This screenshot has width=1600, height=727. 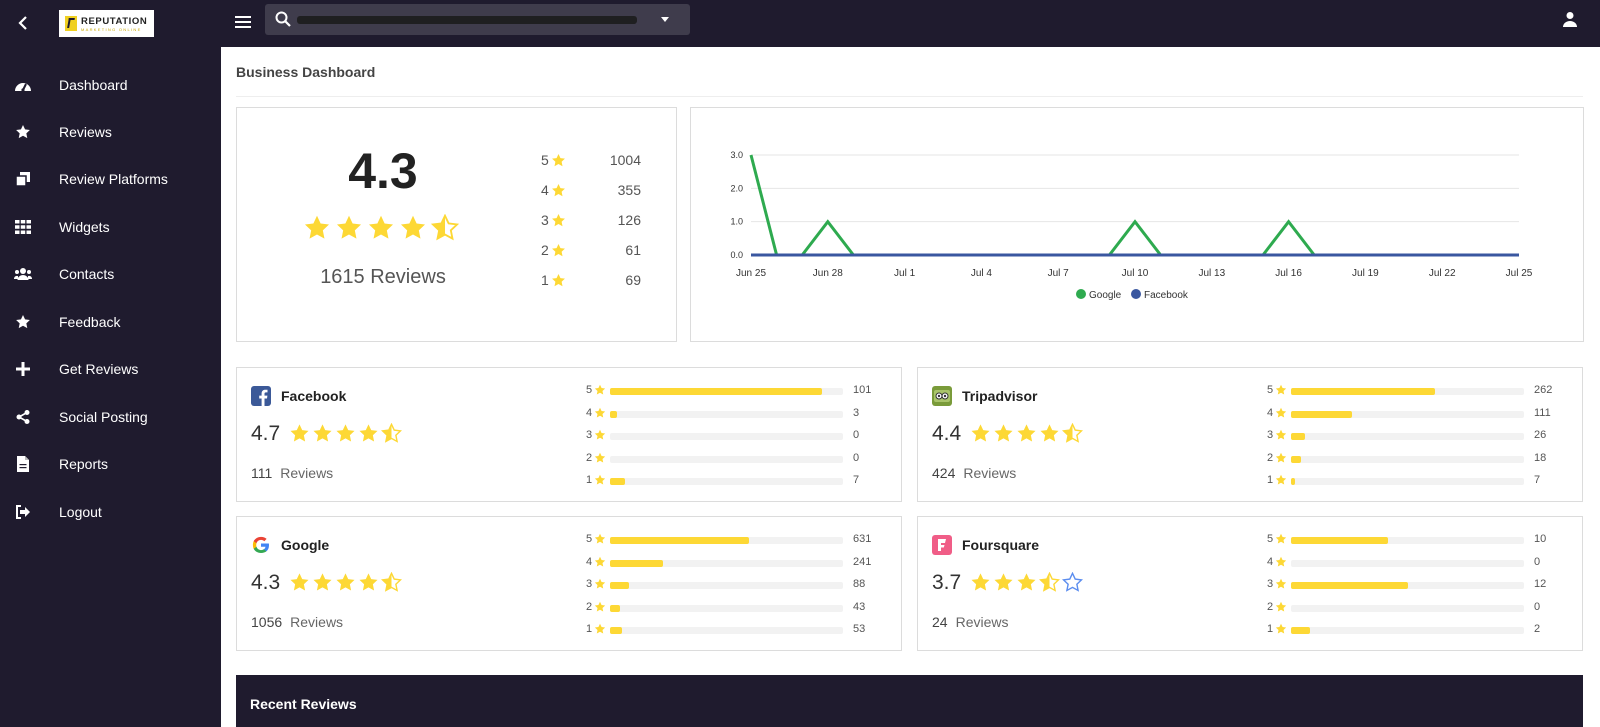 I want to click on platform-card-facebook: Facebook 4.7 111 Reviews 5 101 4 3 3 0 2 0 1 7, so click(x=569, y=434).